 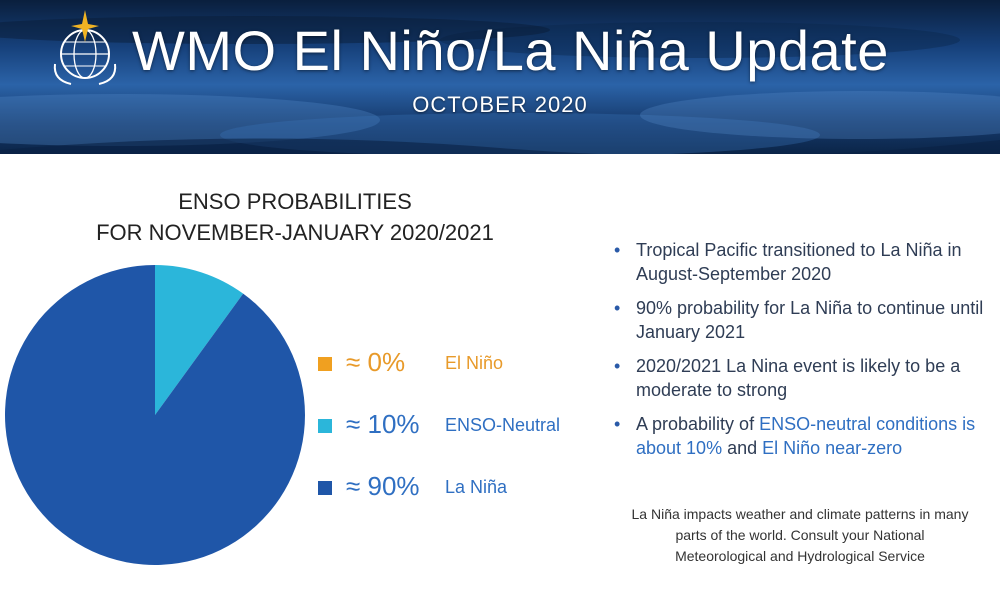 What do you see at coordinates (295, 201) in the screenshot?
I see `chart-title-line-1: ENSO PROBABILITIES` at bounding box center [295, 201].